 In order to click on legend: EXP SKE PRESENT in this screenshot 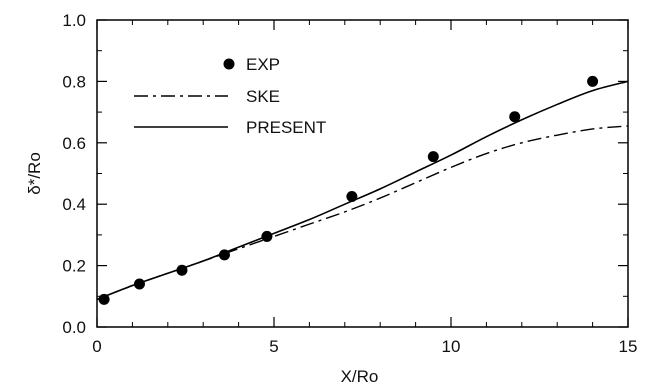, I will do `click(230, 96)`.